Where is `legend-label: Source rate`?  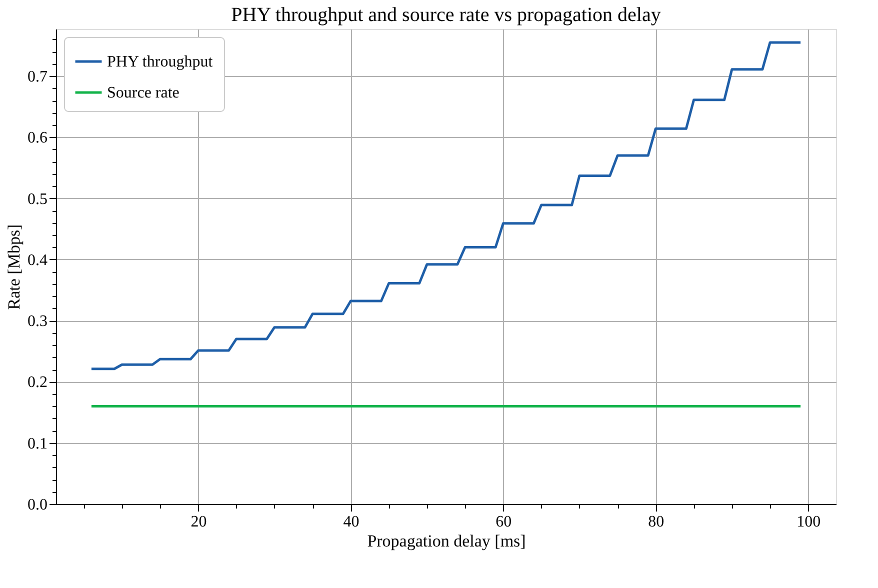 legend-label: Source rate is located at coordinates (143, 93).